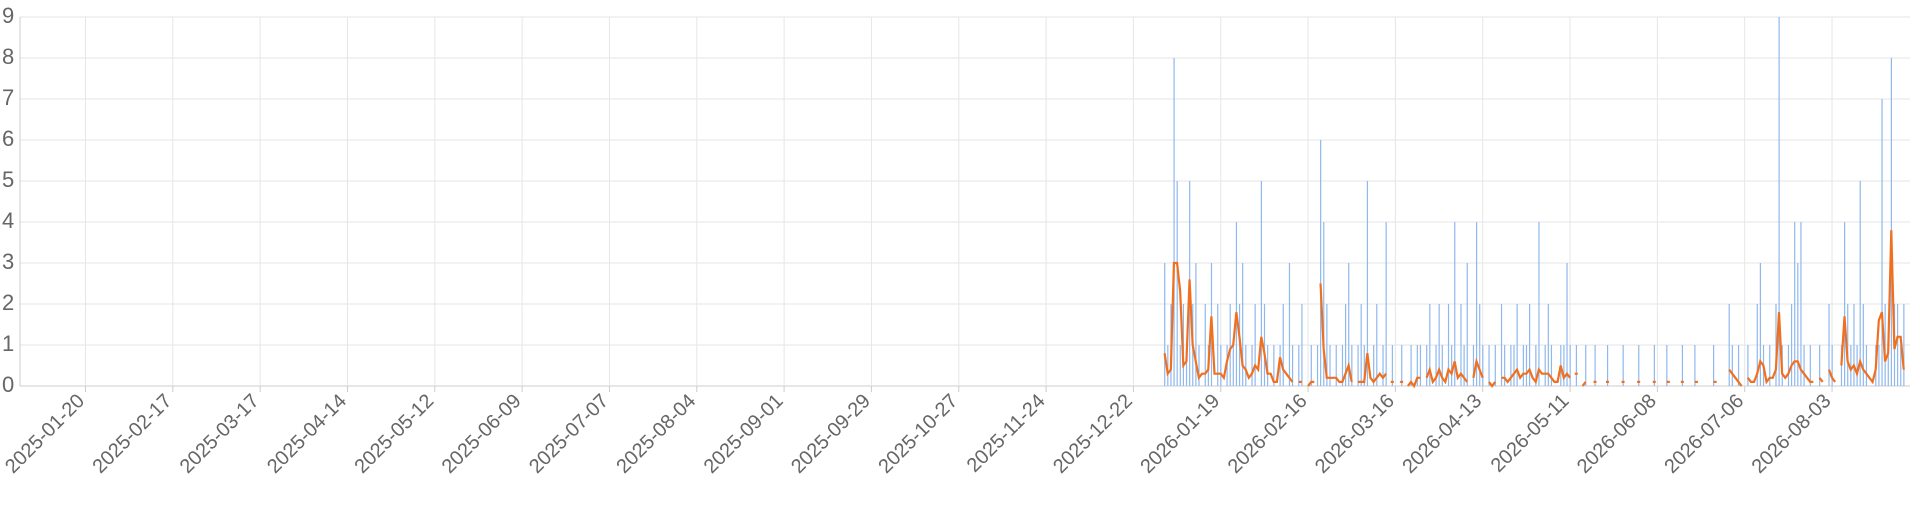 This screenshot has height=512, width=1920. Describe the element at coordinates (8, 302) in the screenshot. I see `y-tick-label: 2` at that location.